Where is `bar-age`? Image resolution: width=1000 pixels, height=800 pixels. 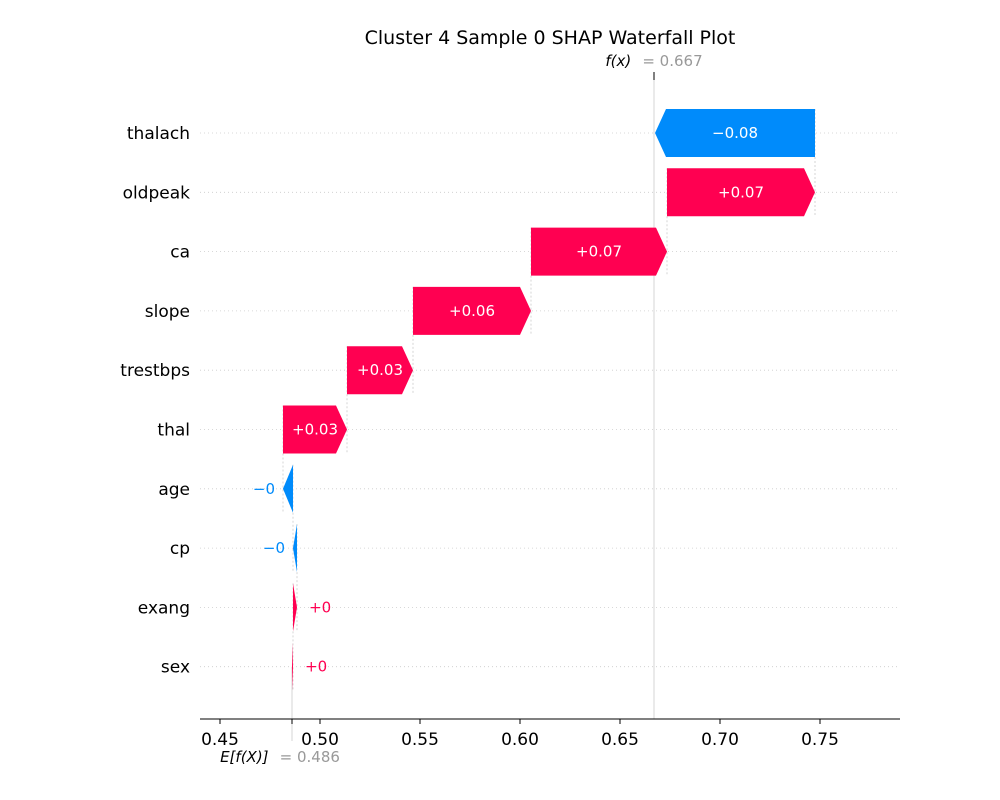 bar-age is located at coordinates (288, 488).